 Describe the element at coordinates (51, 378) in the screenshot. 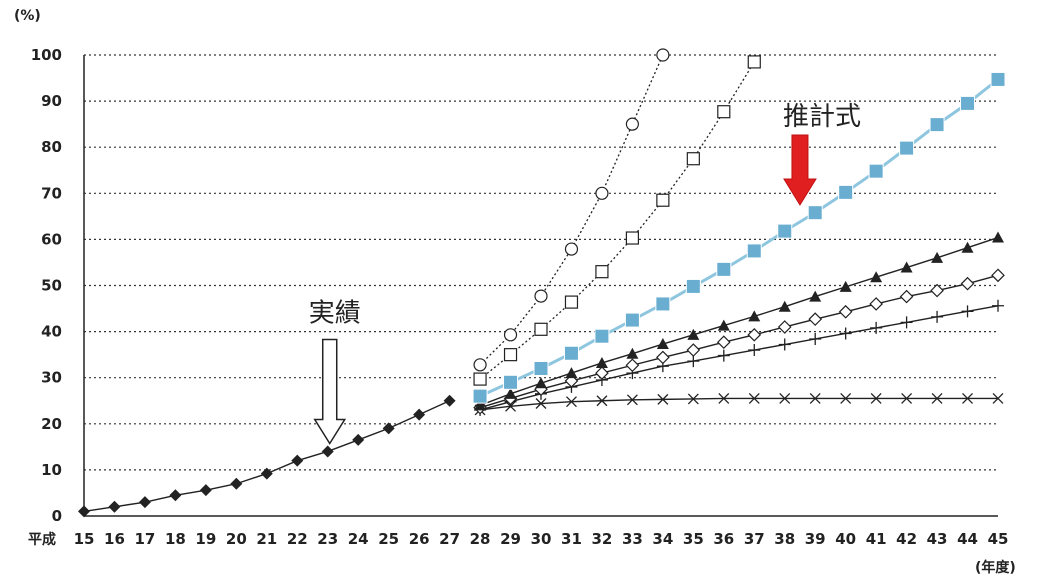

I see `y-tick-label: 30` at that location.